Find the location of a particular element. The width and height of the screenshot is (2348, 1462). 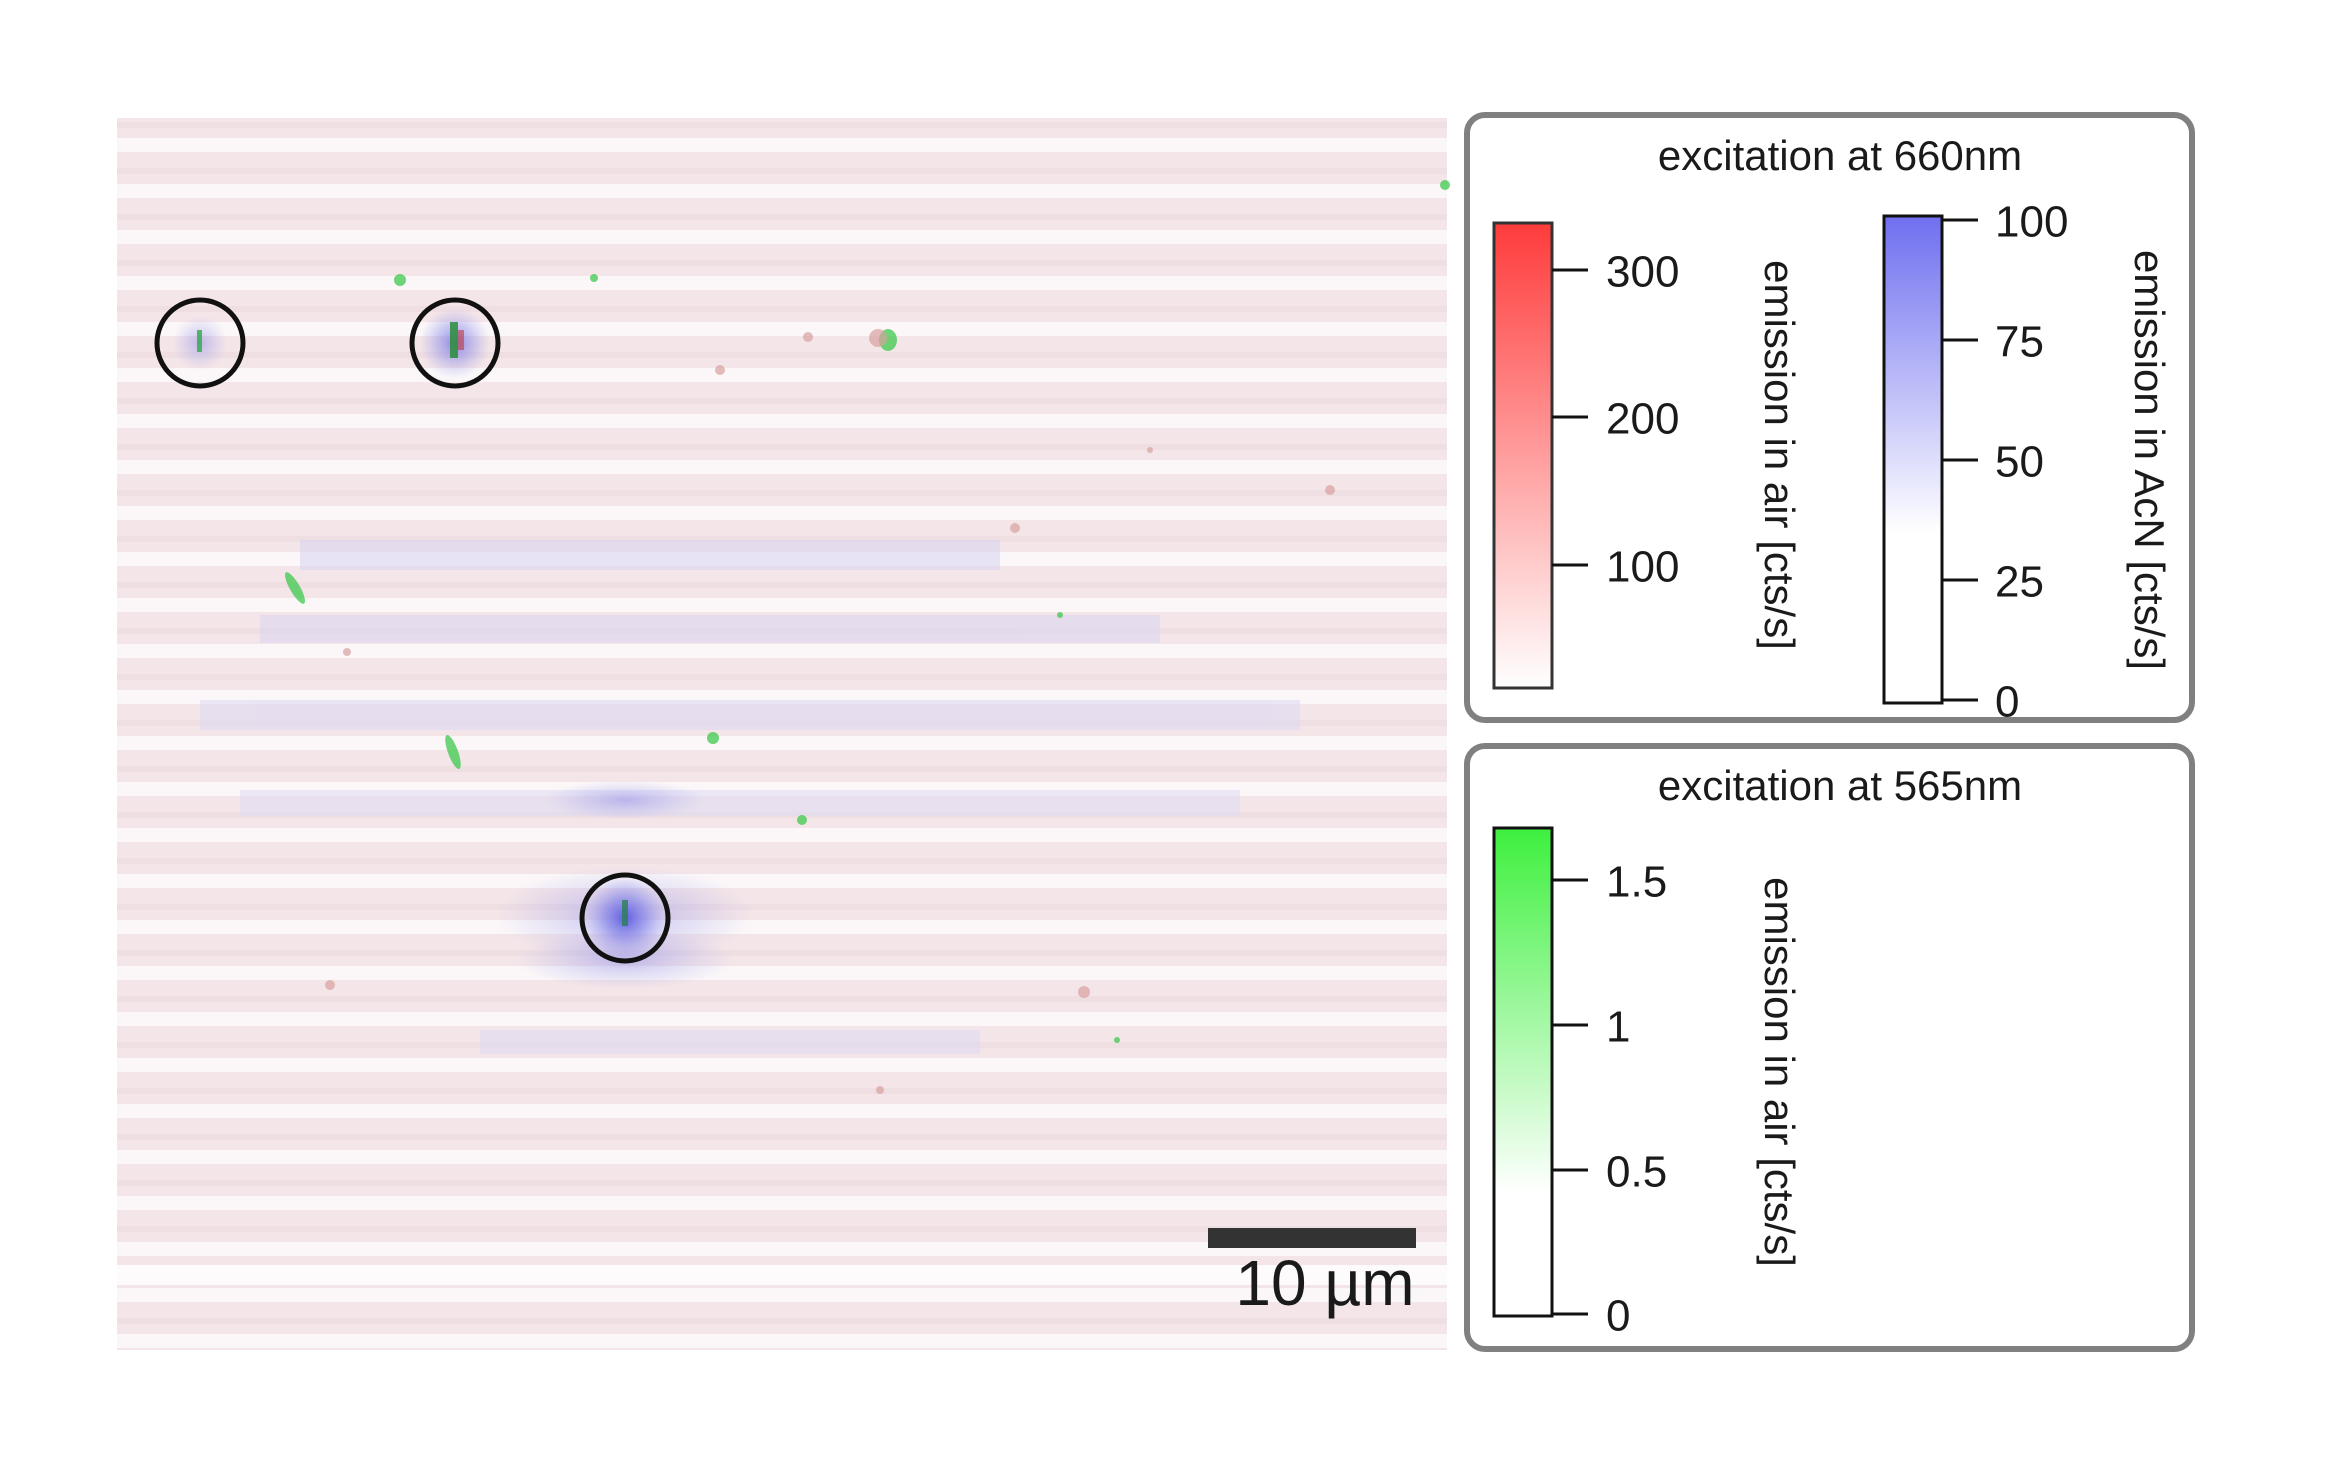

red-colorbar-label: emission in air [cts/s] is located at coordinates (1779, 455).